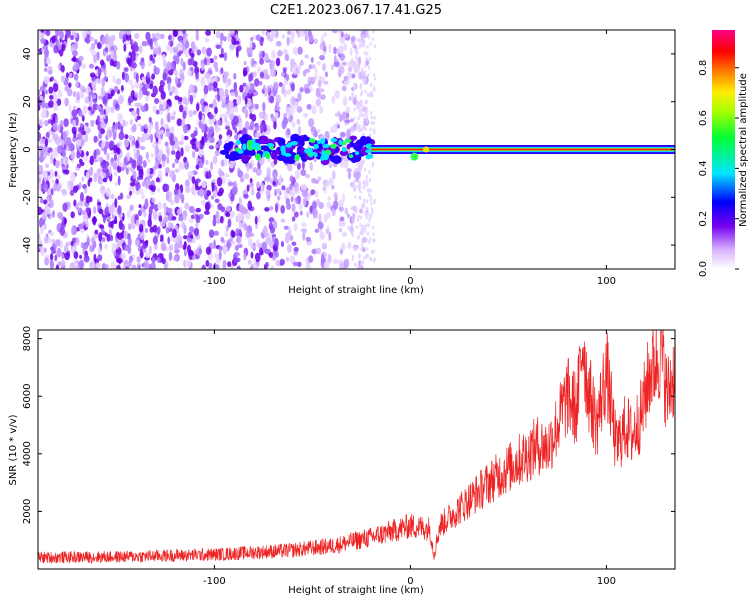 This screenshot has height=600, width=750. Describe the element at coordinates (606, 581) in the screenshot. I see `x-tick-label: 100` at that location.